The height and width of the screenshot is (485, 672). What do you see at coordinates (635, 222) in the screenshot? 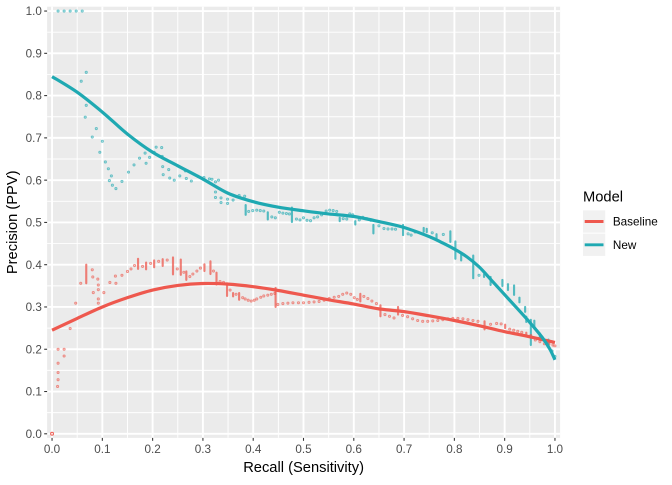
I see `svg-text: Baseline` at bounding box center [635, 222].